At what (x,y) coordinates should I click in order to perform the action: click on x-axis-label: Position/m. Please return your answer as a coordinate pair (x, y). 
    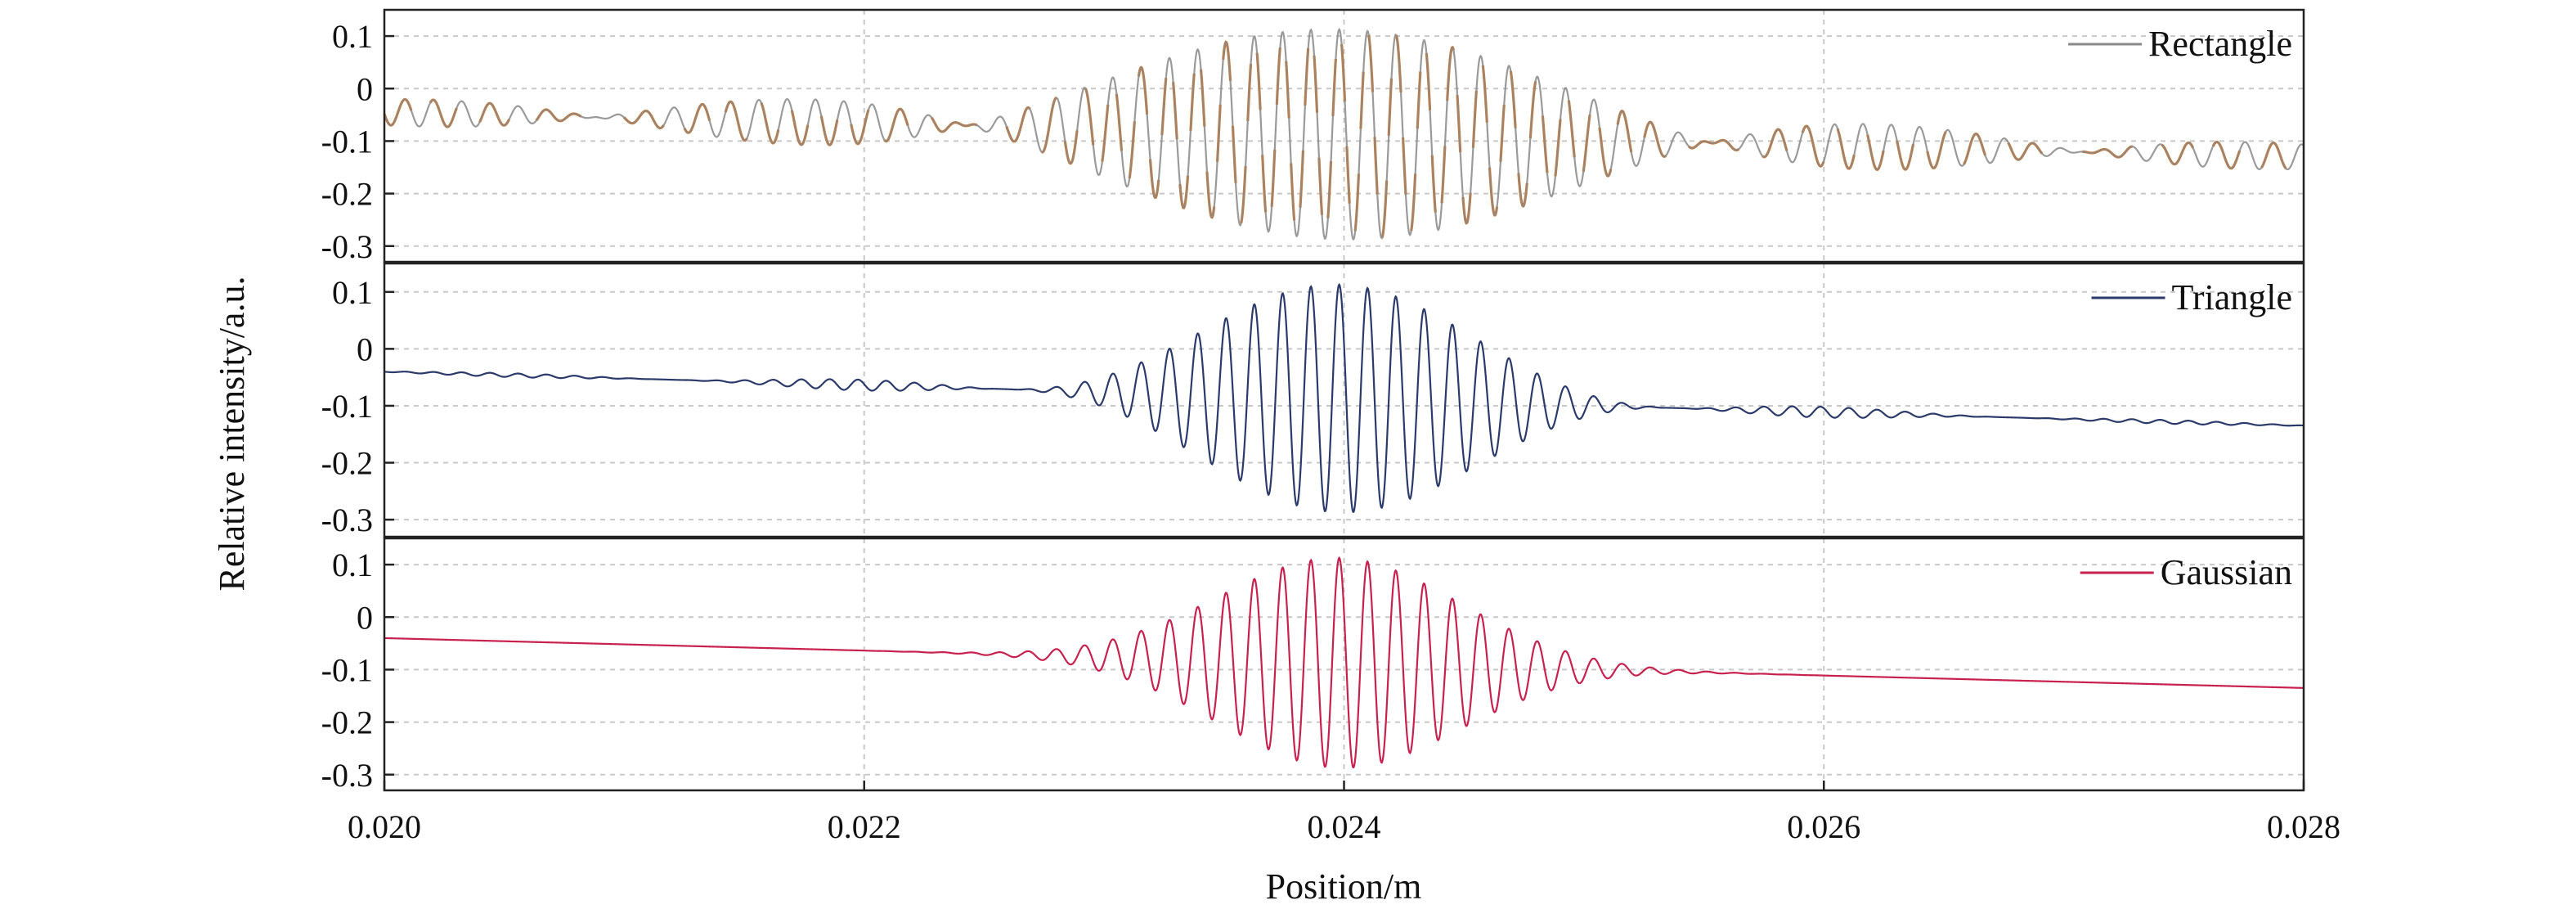
    Looking at the image, I should click on (1344, 886).